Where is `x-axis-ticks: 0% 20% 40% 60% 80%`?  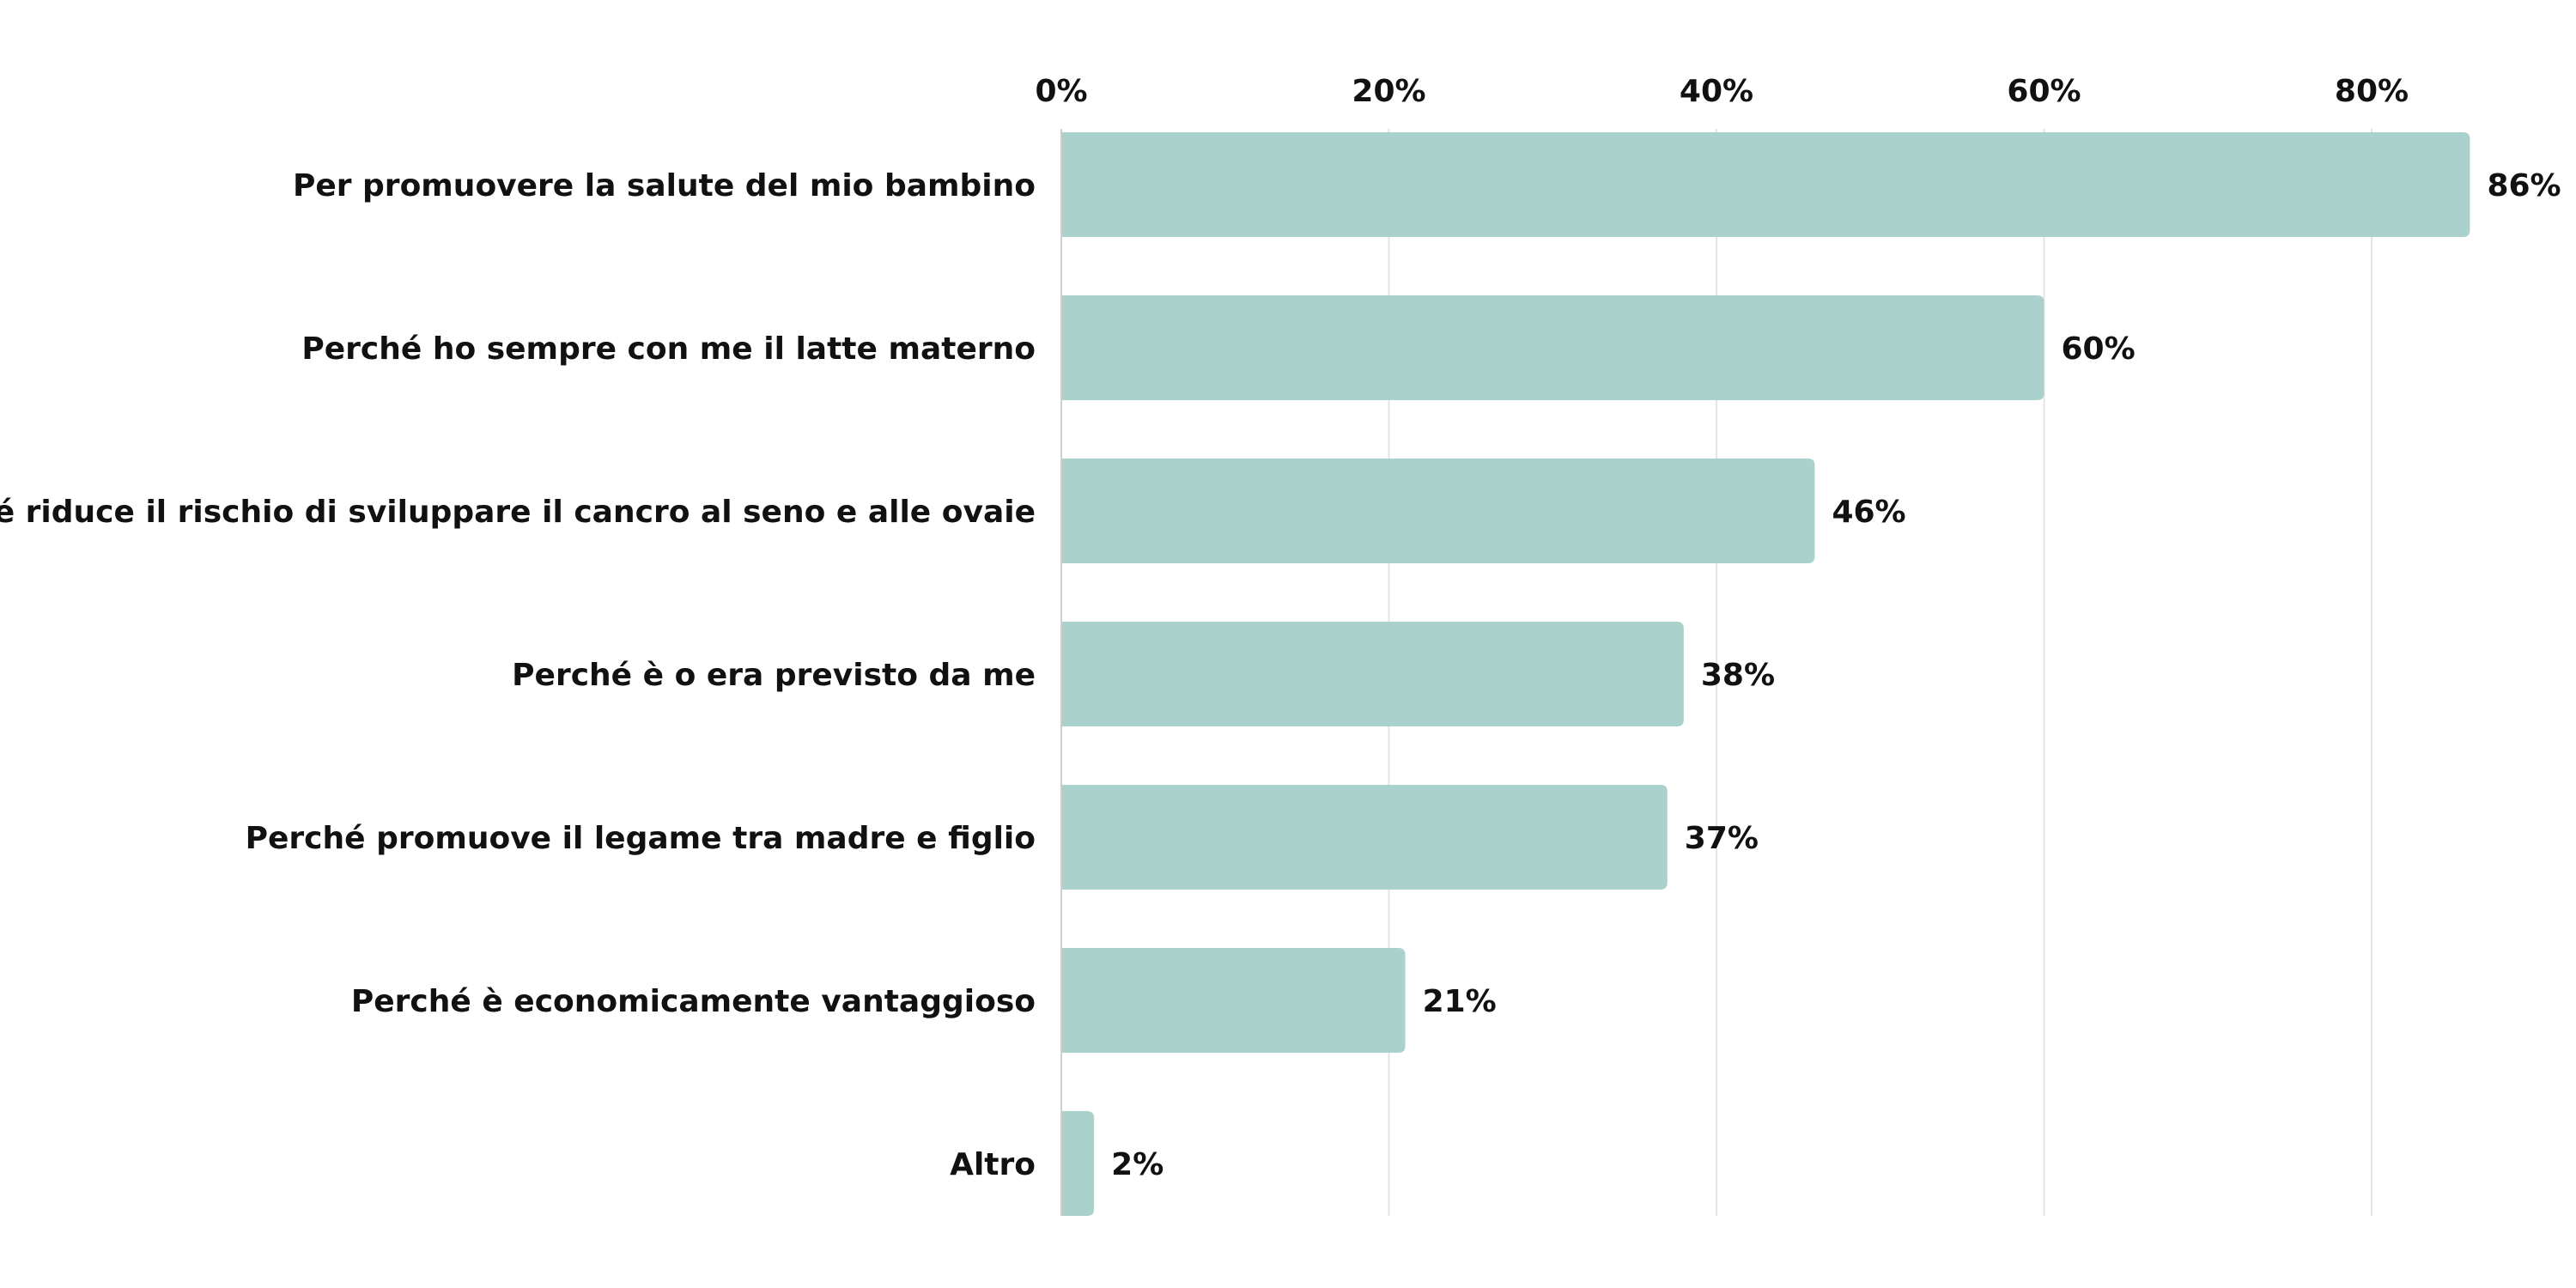
x-axis-ticks: 0% 20% 40% 60% 80% is located at coordinates (1722, 91).